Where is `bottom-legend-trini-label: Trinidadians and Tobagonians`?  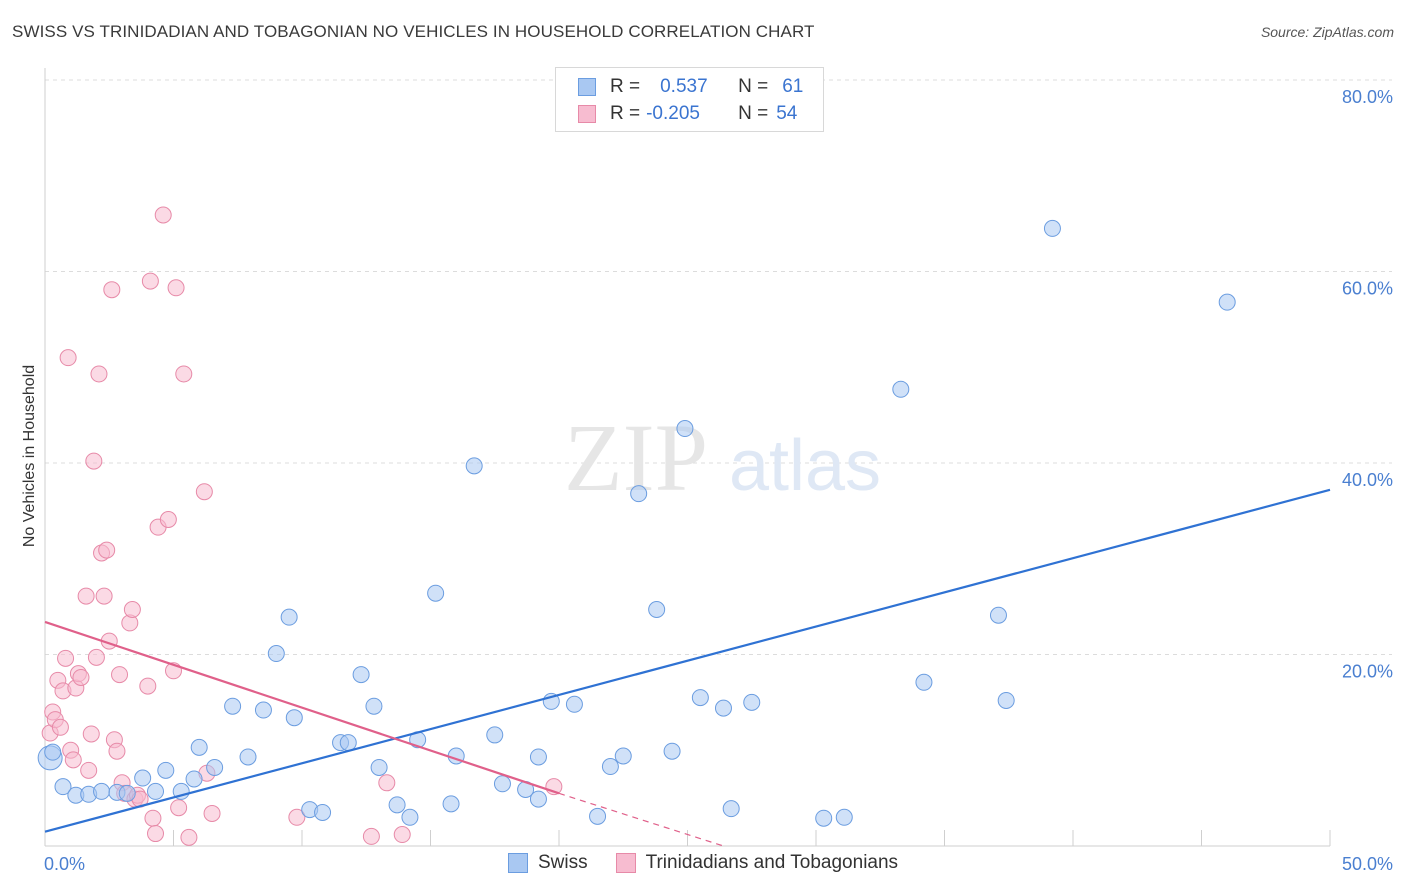
bottom-legend-trini-label: Trinidadians and Tobagonians is located at coordinates (772, 862).